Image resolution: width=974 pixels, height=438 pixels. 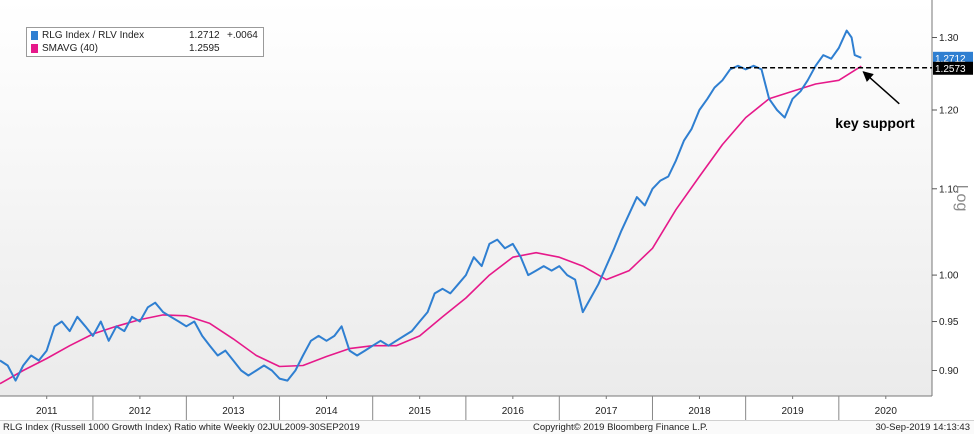 What do you see at coordinates (34, 48) in the screenshot?
I see `legend-swatch-smavg` at bounding box center [34, 48].